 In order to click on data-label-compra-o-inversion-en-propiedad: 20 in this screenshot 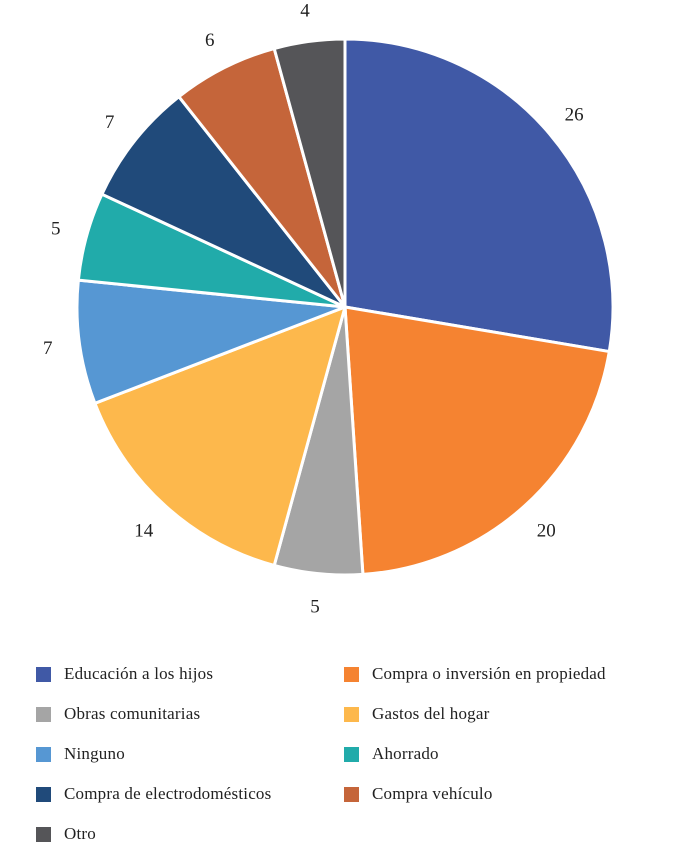, I will do `click(546, 531)`.